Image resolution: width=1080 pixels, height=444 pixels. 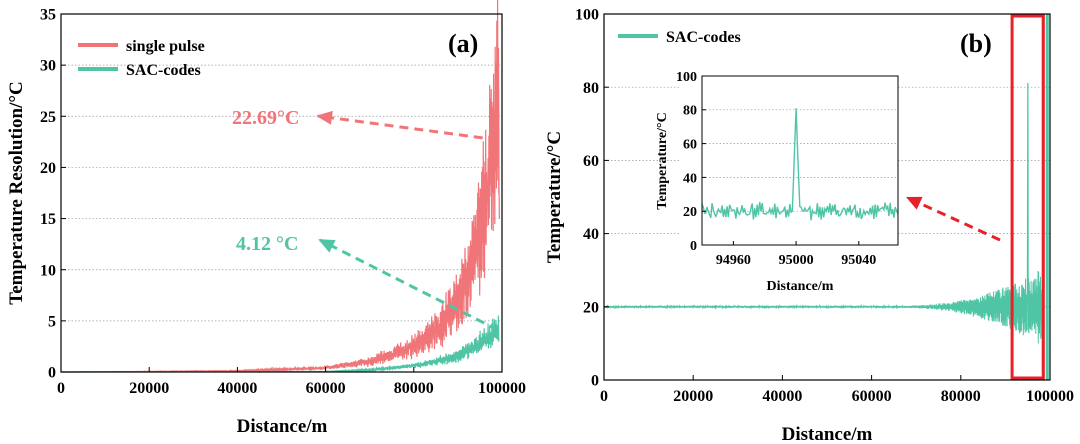 I want to click on panel-a-x-tick-label: 0, so click(x=61, y=388).